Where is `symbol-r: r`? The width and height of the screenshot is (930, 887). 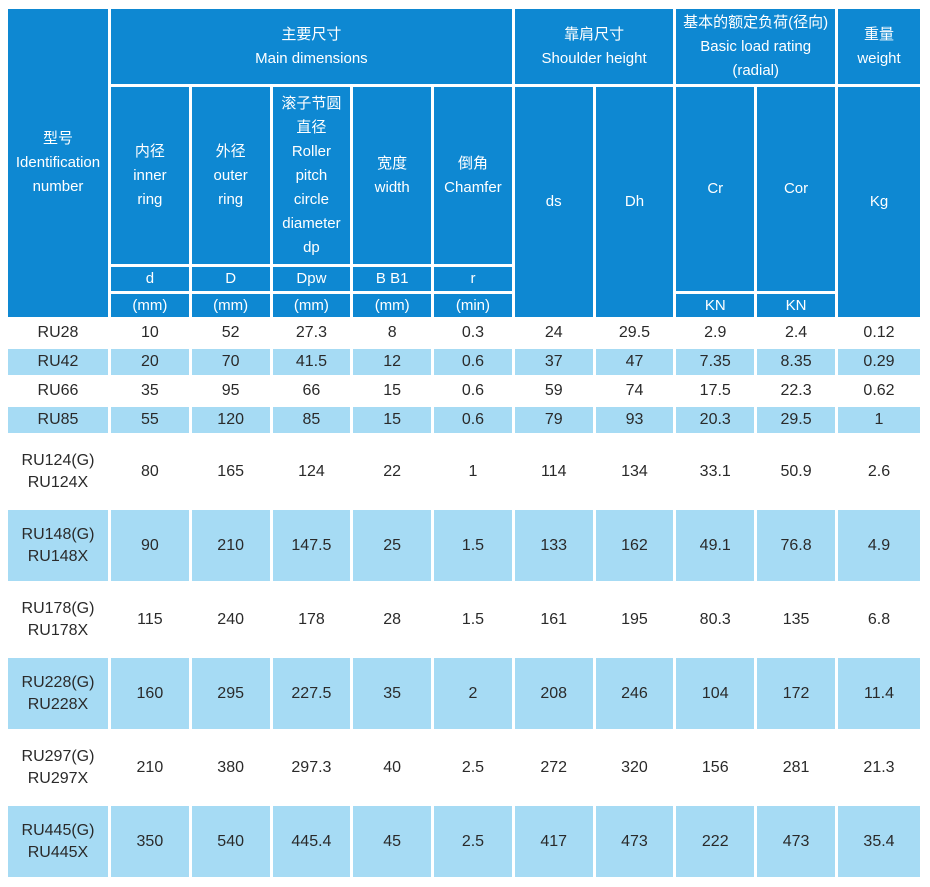 symbol-r: r is located at coordinates (473, 279).